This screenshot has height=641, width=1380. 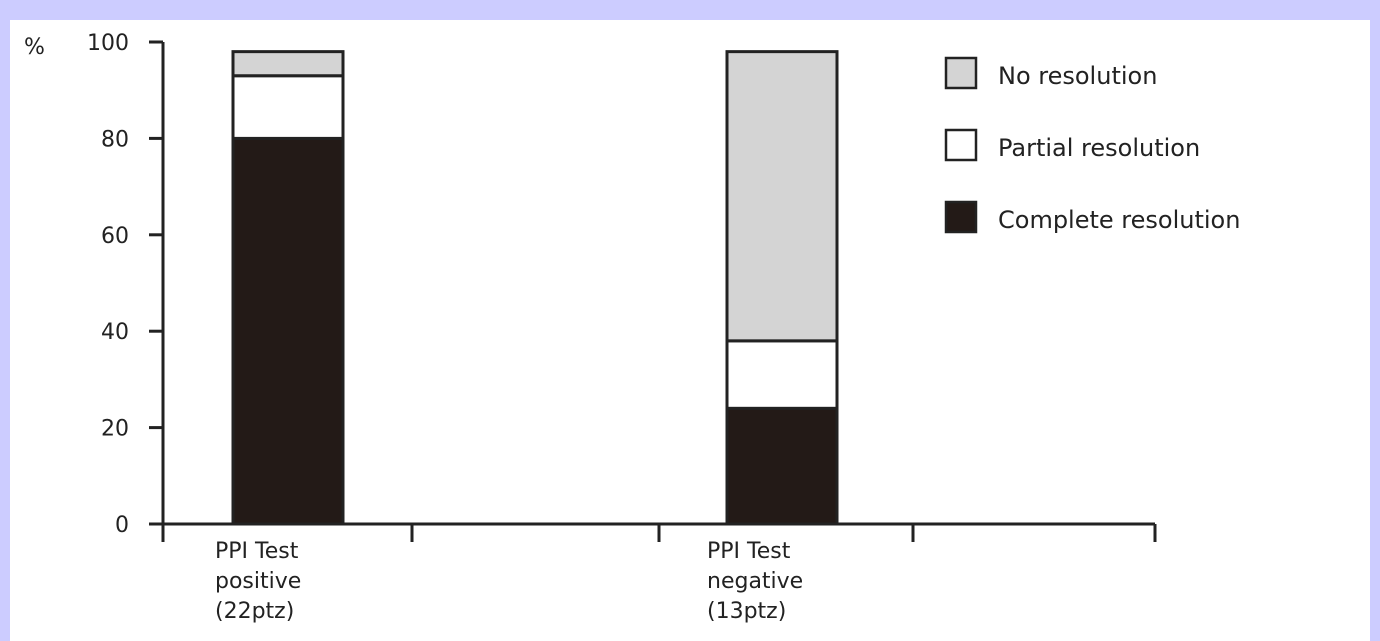 What do you see at coordinates (961, 145) in the screenshot?
I see `legend-swatch-partial-resolution` at bounding box center [961, 145].